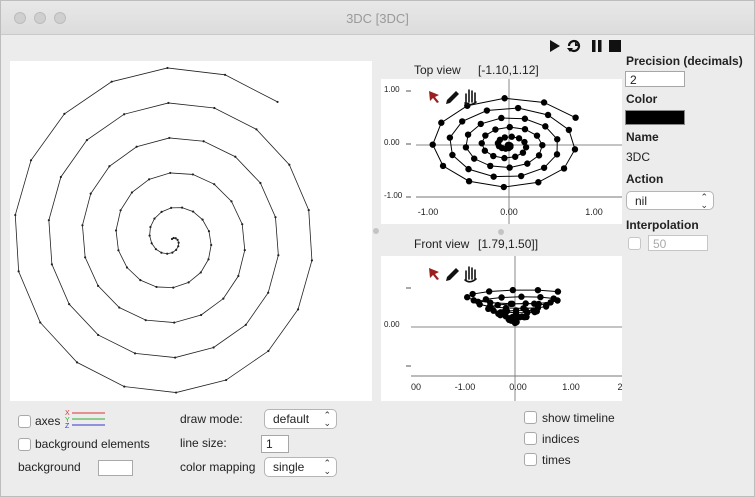 The height and width of the screenshot is (497, 755). I want to click on times-checkbox, so click(530, 459).